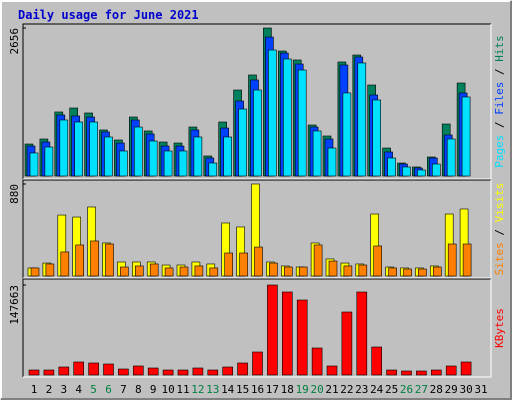 Image resolution: width=512 pixels, height=400 pixels. Describe the element at coordinates (499, 328) in the screenshot. I see `legend: KBytes` at that location.